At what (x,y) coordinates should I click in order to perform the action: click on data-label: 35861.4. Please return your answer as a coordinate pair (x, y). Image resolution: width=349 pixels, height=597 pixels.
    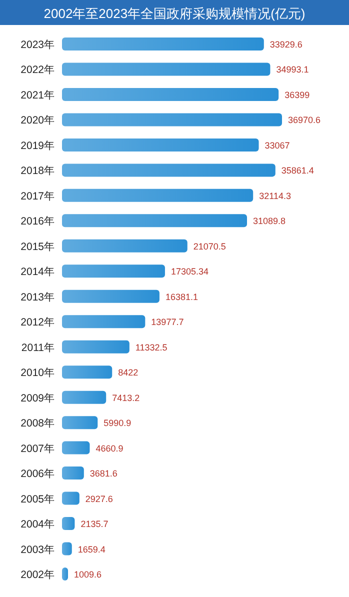
    Looking at the image, I should click on (297, 171).